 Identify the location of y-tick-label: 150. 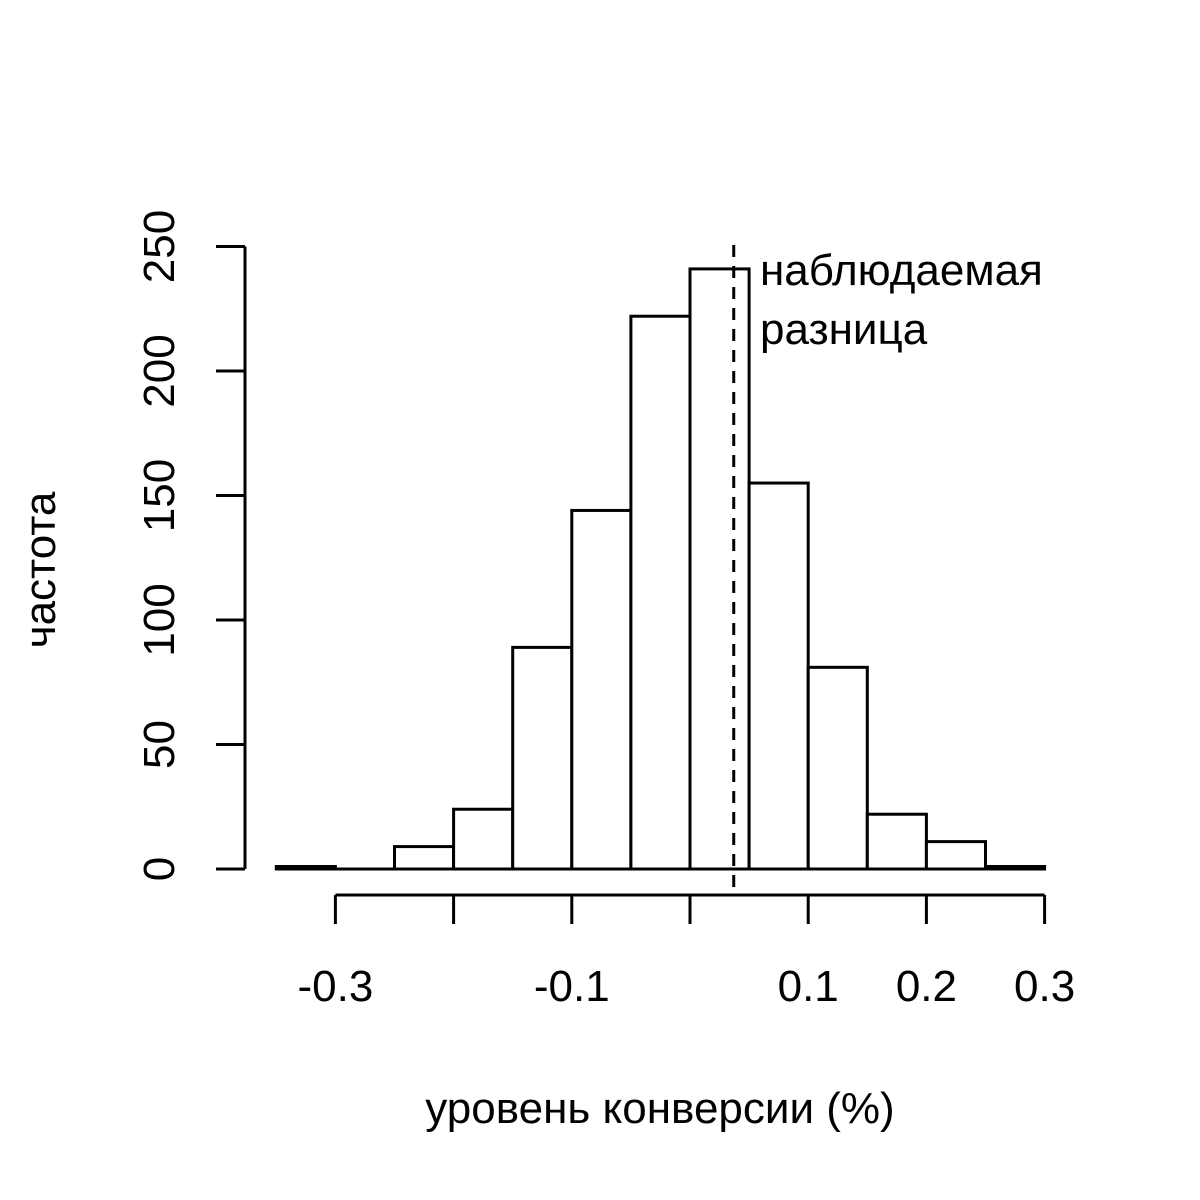
(159, 495).